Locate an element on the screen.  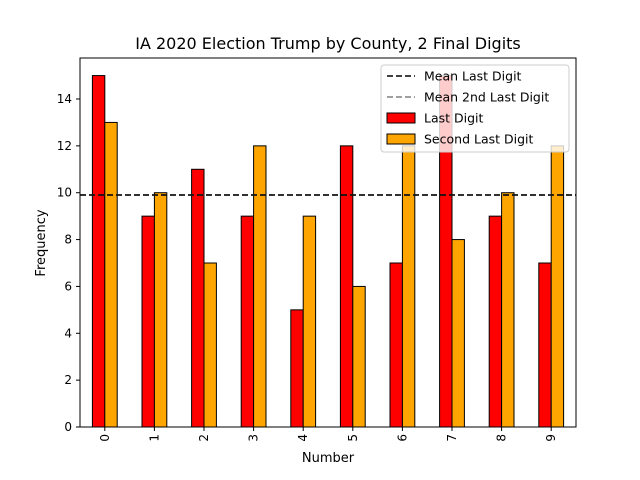
y-tick-label-14: 14 is located at coordinates (64, 99).